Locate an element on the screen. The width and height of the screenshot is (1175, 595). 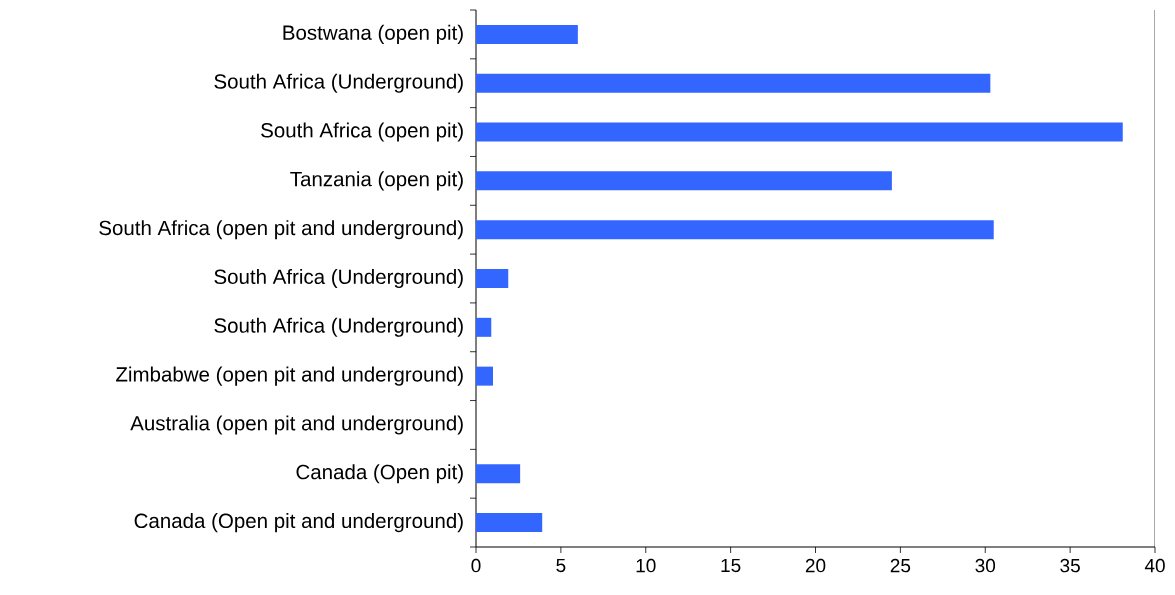
x-tick-label: 25 is located at coordinates (900, 565).